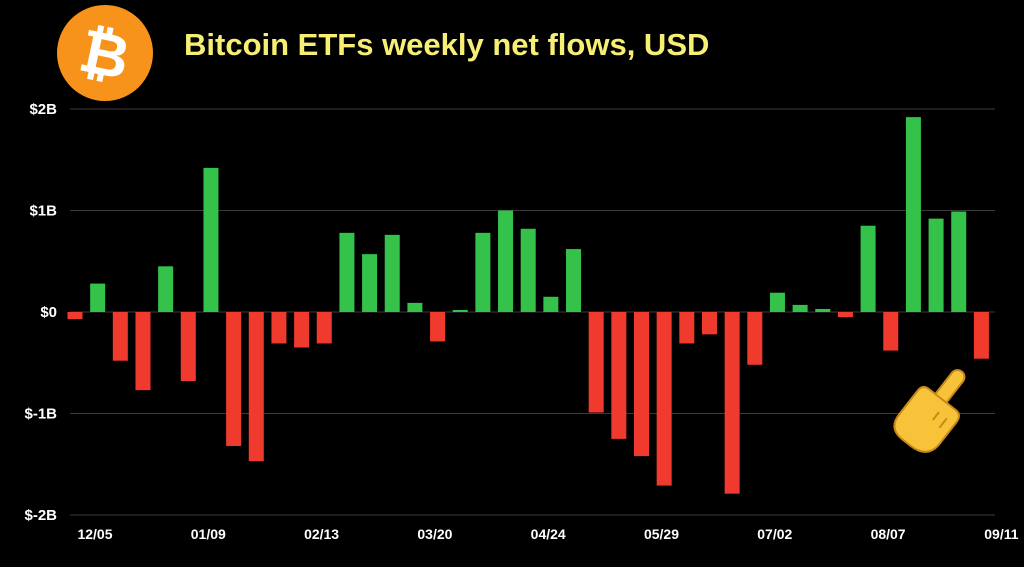 The width and height of the screenshot is (1024, 567). What do you see at coordinates (208, 534) in the screenshot?
I see `x-tick-label: 01/09` at bounding box center [208, 534].